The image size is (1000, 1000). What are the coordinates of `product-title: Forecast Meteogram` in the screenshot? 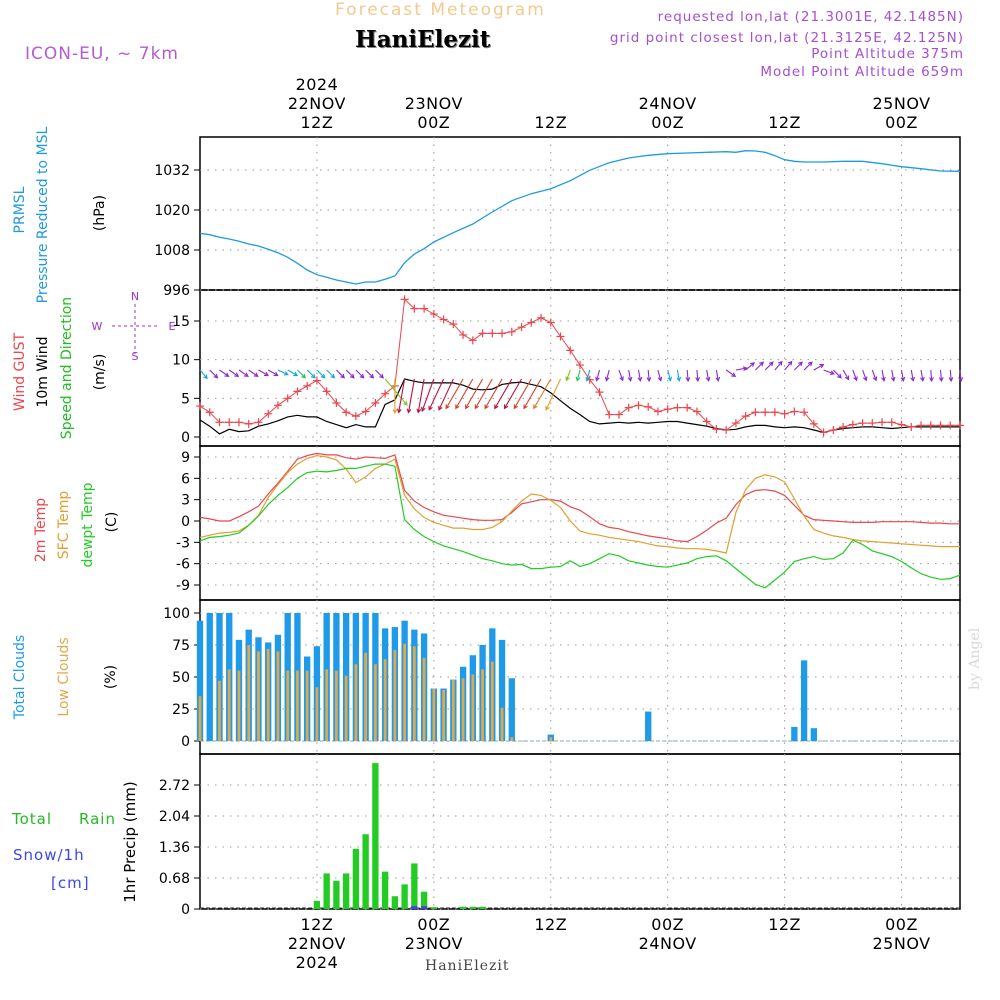 It's located at (440, 10).